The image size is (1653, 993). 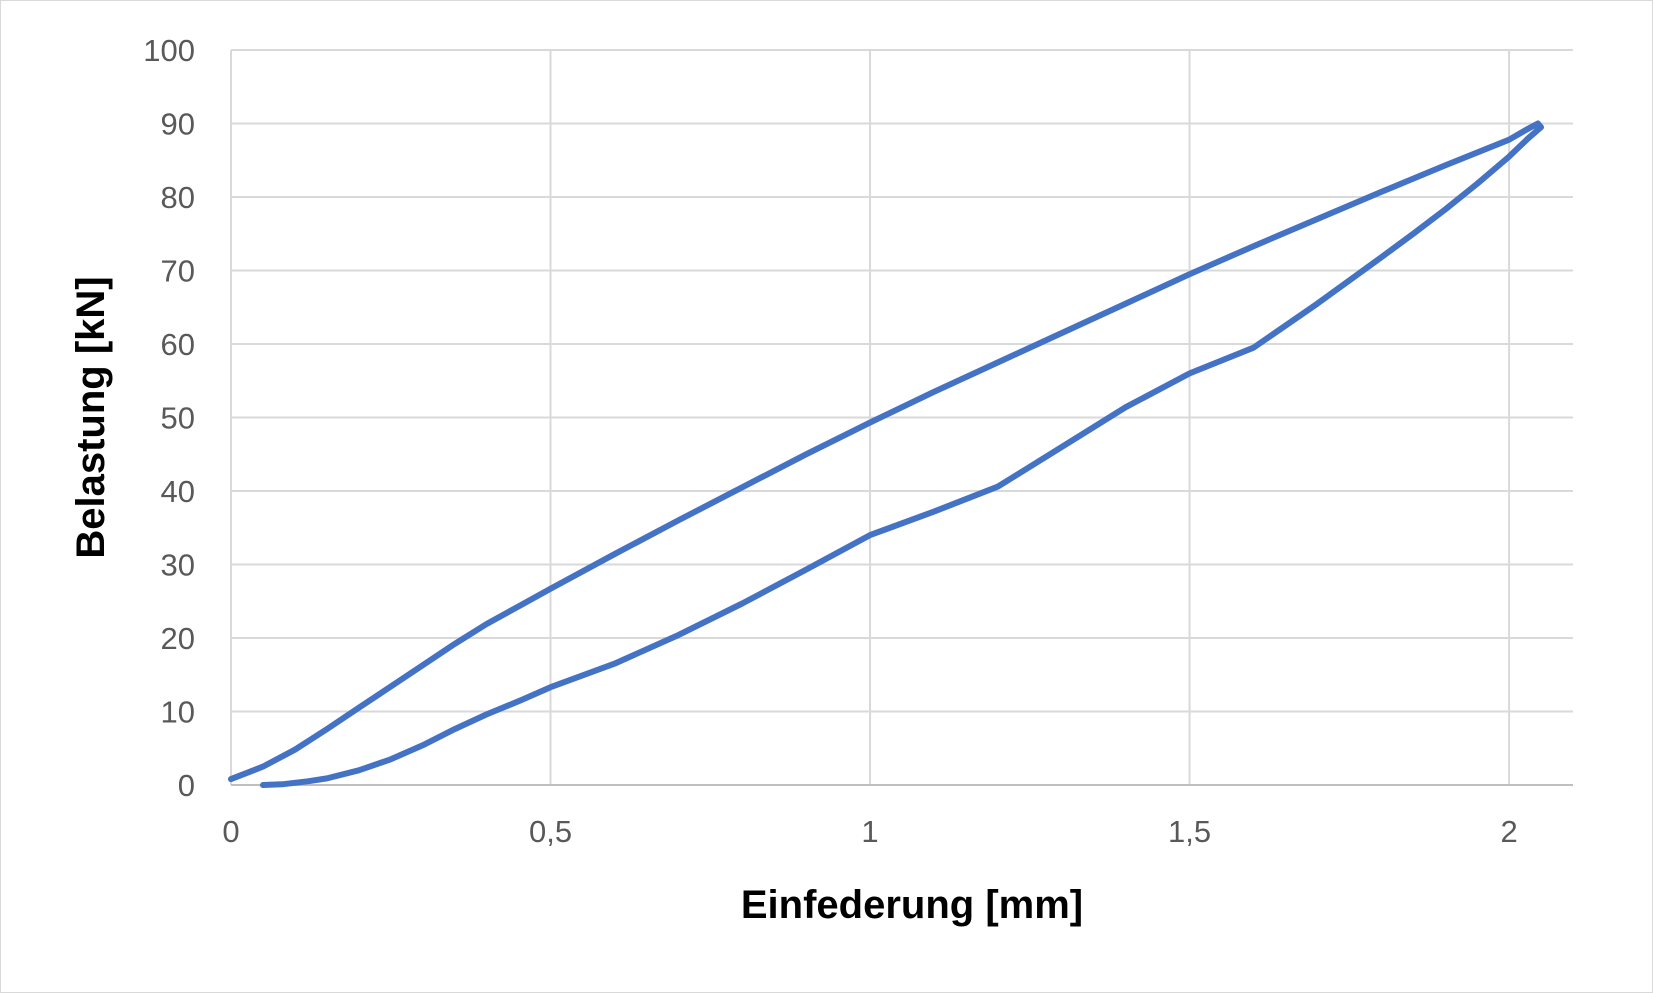 What do you see at coordinates (178, 197) in the screenshot?
I see `y-tick-label: 80` at bounding box center [178, 197].